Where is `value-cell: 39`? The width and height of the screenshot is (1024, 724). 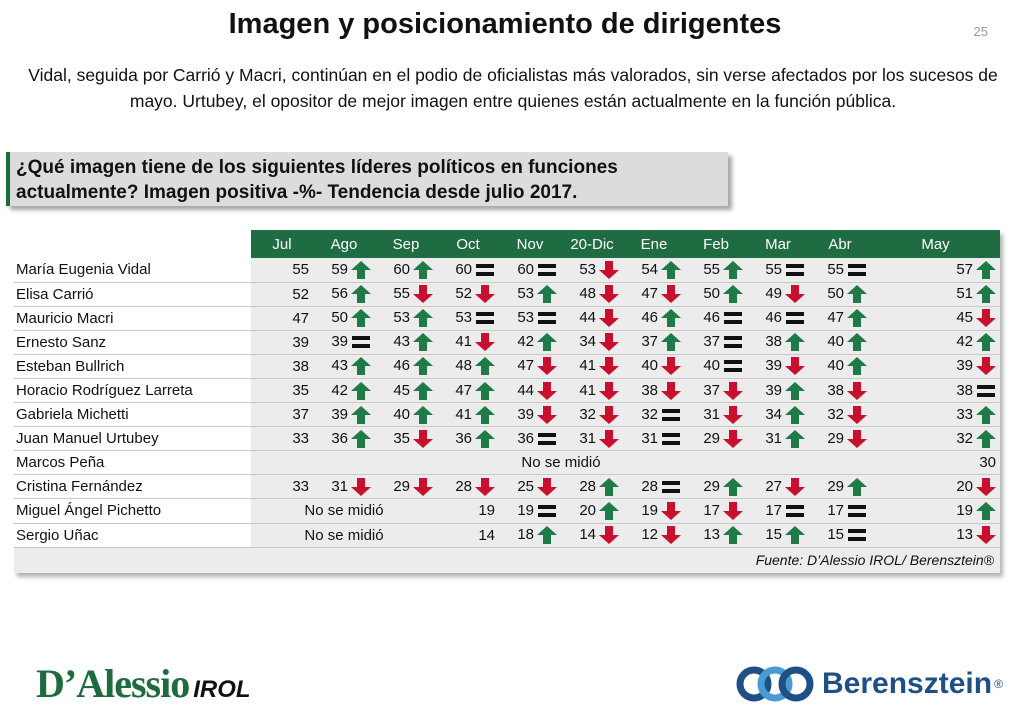 value-cell: 39 is located at coordinates (935, 366).